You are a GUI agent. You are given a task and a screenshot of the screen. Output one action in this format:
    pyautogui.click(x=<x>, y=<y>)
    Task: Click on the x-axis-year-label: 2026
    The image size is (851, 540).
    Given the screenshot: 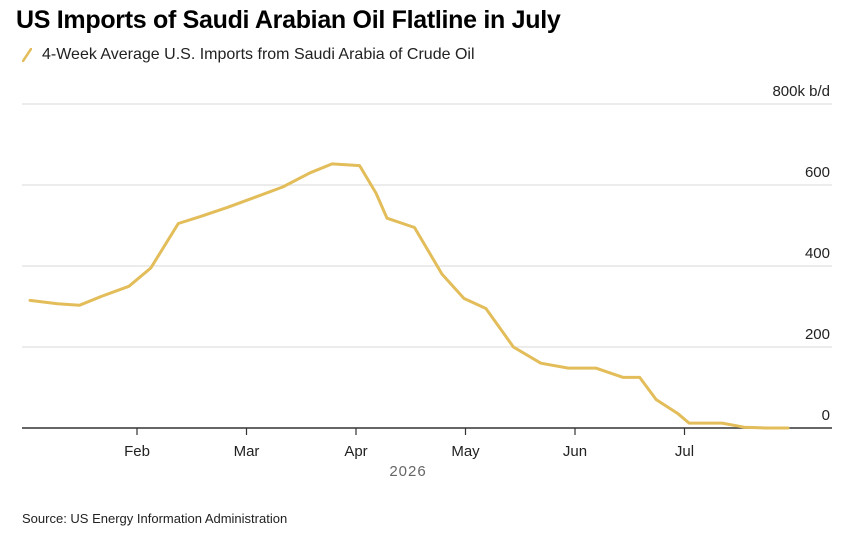 What is the action you would take?
    pyautogui.click(x=407, y=471)
    